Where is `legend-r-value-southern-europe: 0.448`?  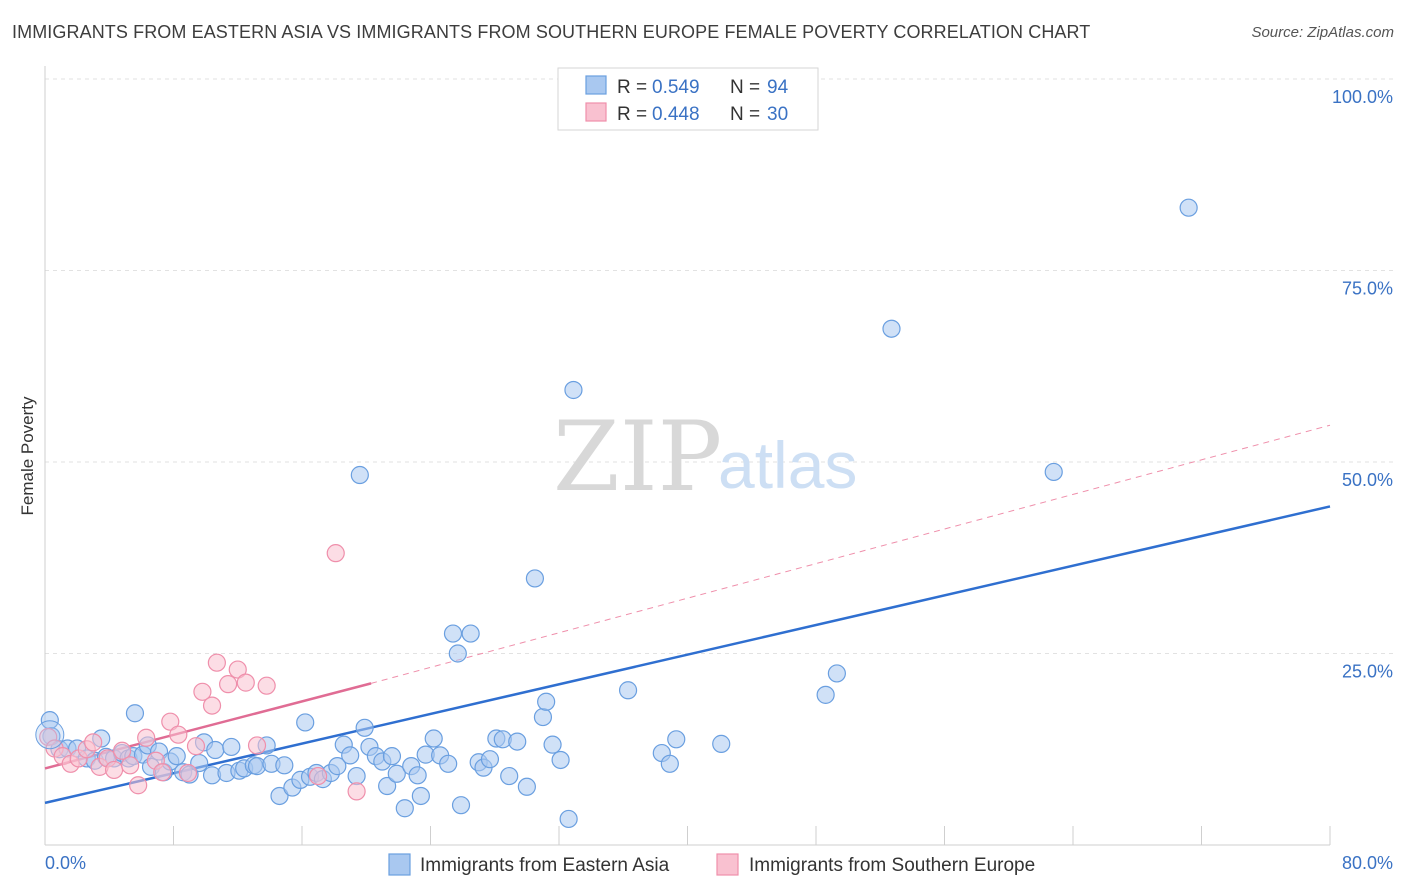 legend-r-value-southern-europe: 0.448 is located at coordinates (676, 114).